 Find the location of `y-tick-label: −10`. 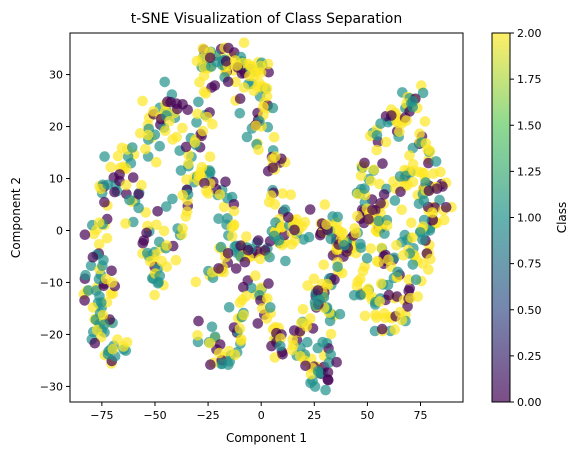

y-tick-label: −10 is located at coordinates (51, 282).